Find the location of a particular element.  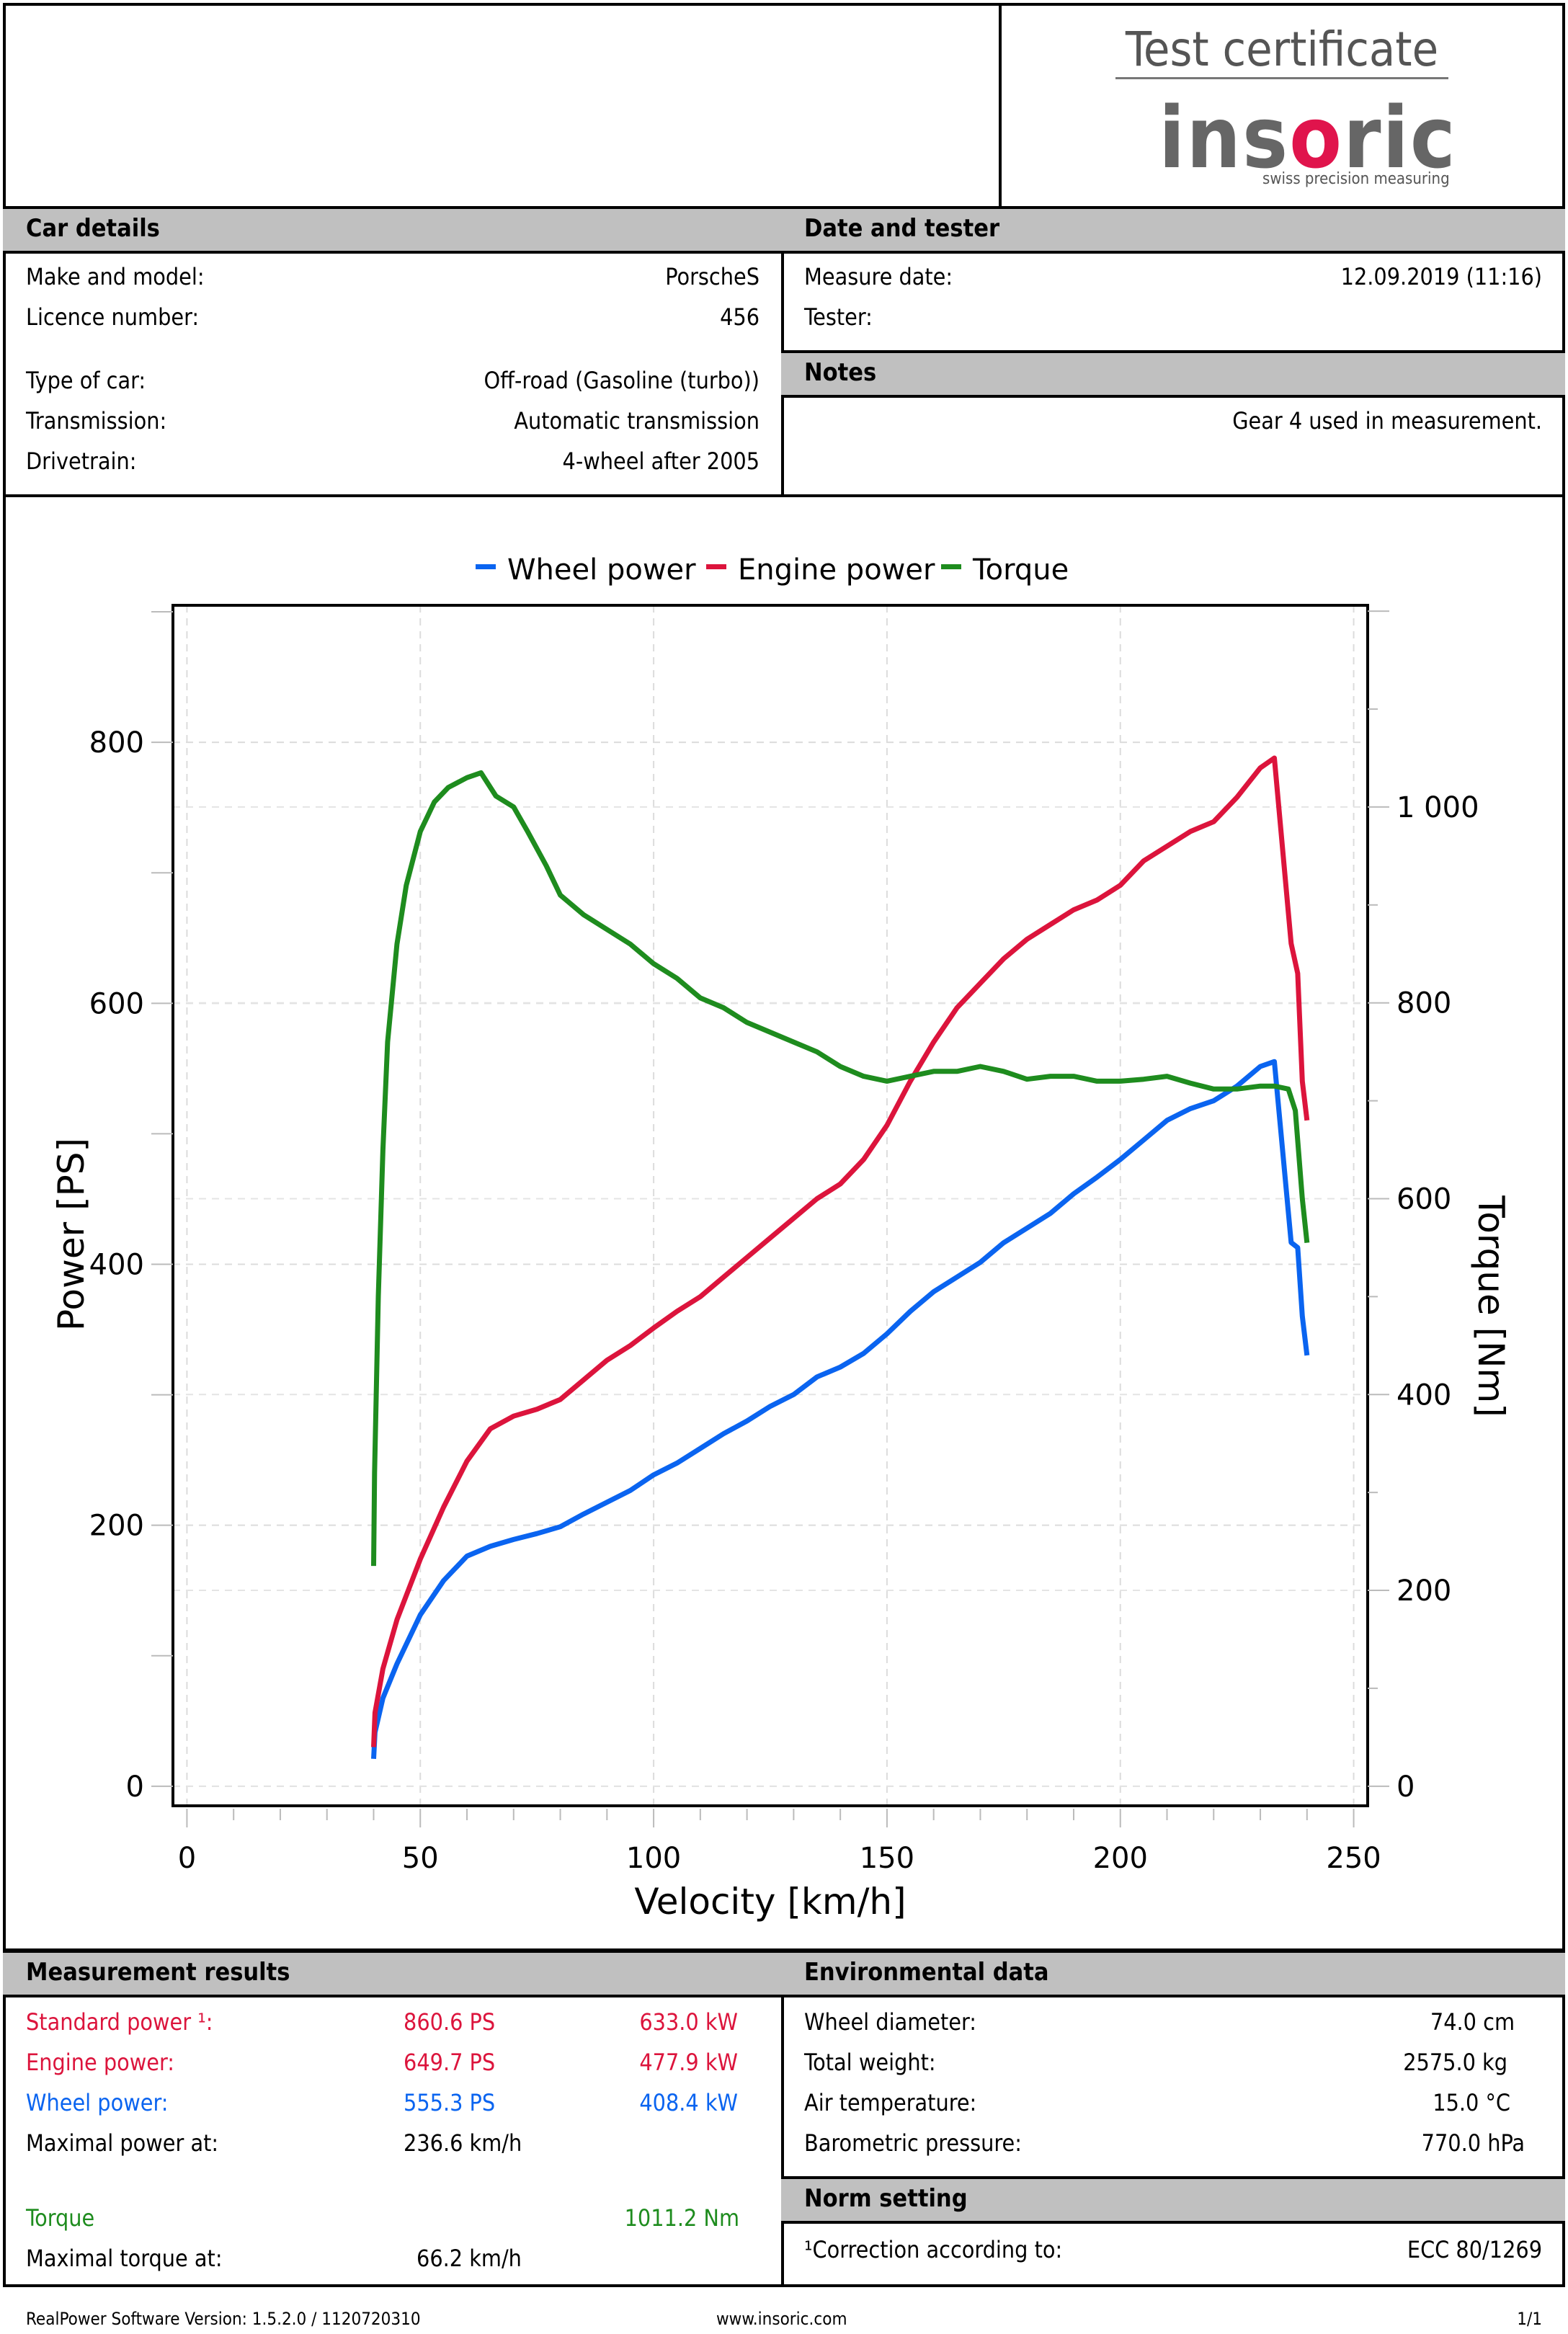

wheel-power-label: Wheel power: is located at coordinates (97, 2102).